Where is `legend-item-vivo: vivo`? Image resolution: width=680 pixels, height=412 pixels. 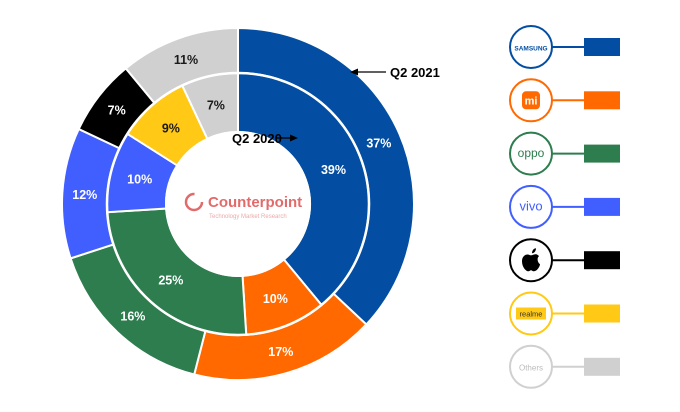 legend-item-vivo: vivo is located at coordinates (564, 206).